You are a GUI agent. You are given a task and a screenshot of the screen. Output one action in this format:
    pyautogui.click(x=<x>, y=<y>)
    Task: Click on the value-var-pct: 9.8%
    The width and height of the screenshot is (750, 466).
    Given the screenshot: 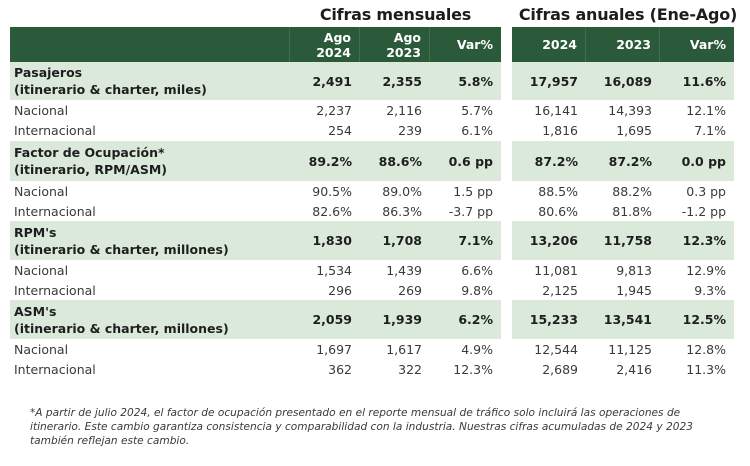 What is the action you would take?
    pyautogui.click(x=477, y=290)
    